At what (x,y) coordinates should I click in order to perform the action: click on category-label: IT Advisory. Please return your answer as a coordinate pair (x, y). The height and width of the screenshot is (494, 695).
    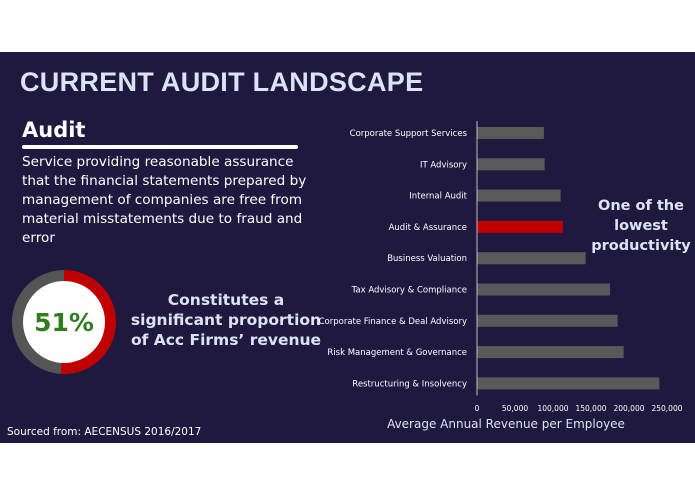
    Looking at the image, I should click on (443, 165).